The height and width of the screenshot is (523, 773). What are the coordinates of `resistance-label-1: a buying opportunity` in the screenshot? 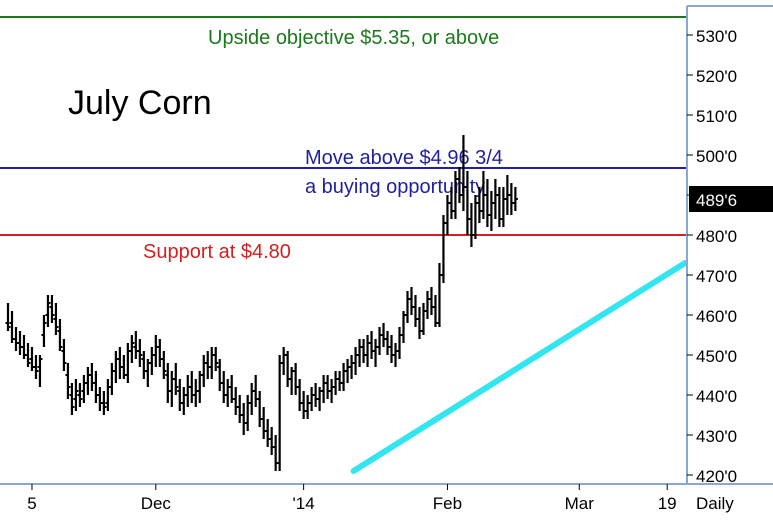 It's located at (395, 187).